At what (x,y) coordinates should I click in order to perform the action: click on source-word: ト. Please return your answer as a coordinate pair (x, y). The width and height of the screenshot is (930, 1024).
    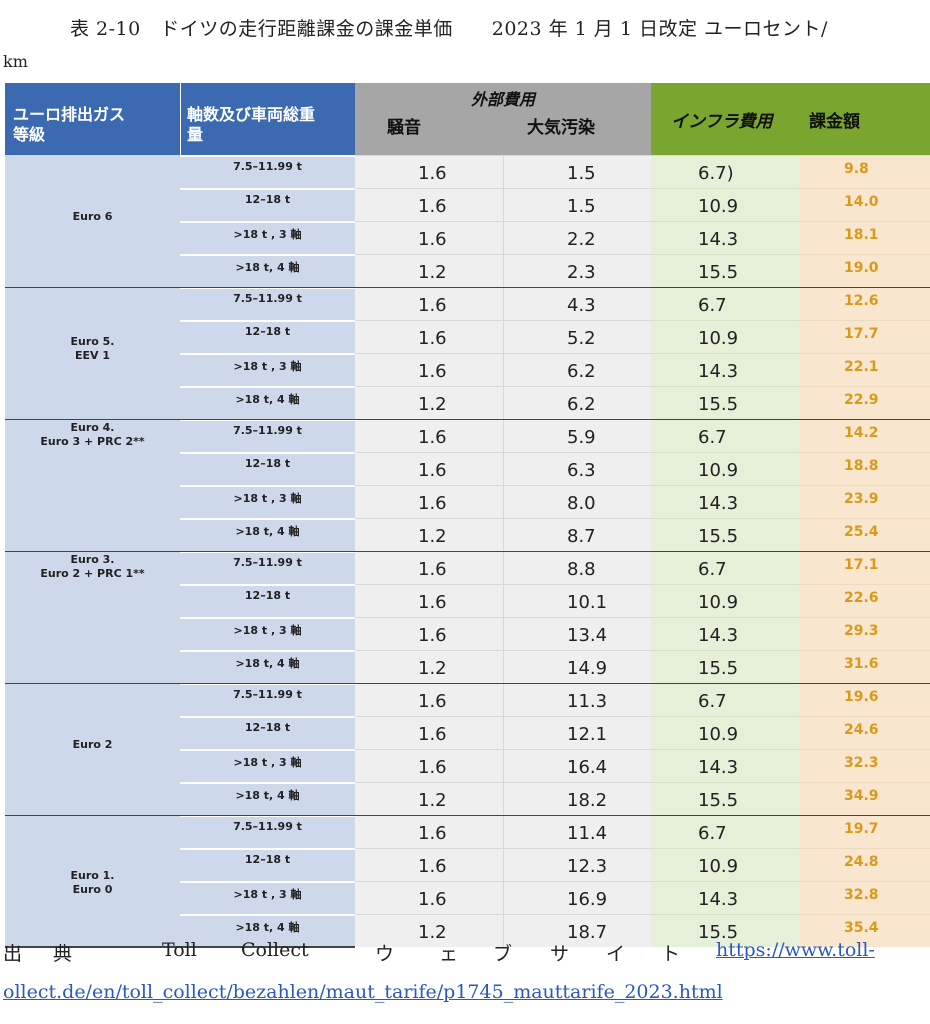
    Looking at the image, I should click on (671, 954).